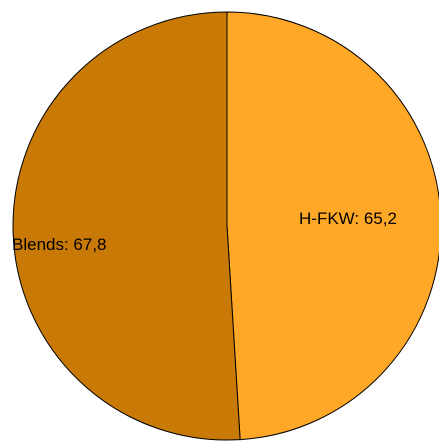 The height and width of the screenshot is (444, 439). What do you see at coordinates (59, 244) in the screenshot?
I see `slice-label-blends: Blends: 67,8` at bounding box center [59, 244].